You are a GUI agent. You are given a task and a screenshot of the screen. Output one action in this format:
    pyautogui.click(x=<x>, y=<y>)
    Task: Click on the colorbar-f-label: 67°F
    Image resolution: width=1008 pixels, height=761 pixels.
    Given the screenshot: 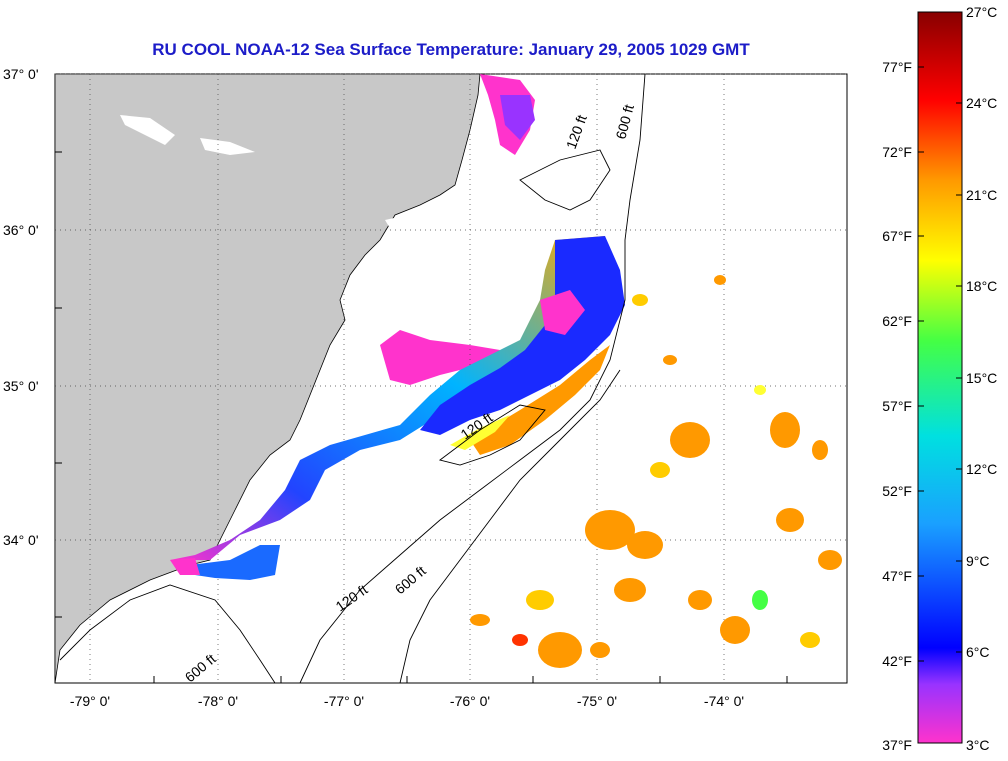 What is the action you would take?
    pyautogui.click(x=897, y=236)
    